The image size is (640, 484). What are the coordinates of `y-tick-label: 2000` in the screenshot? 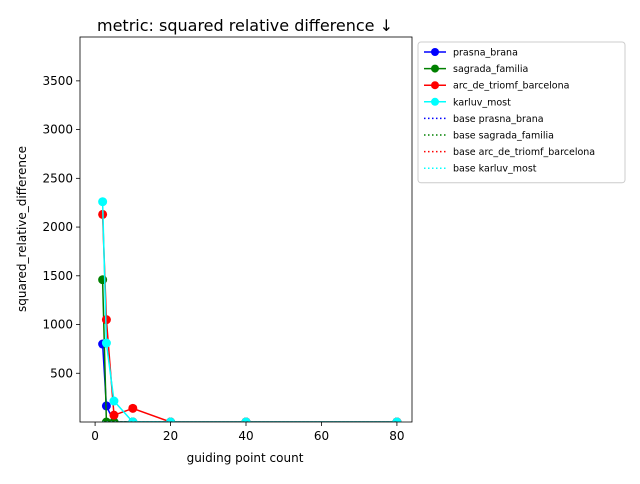 It's located at (57, 227).